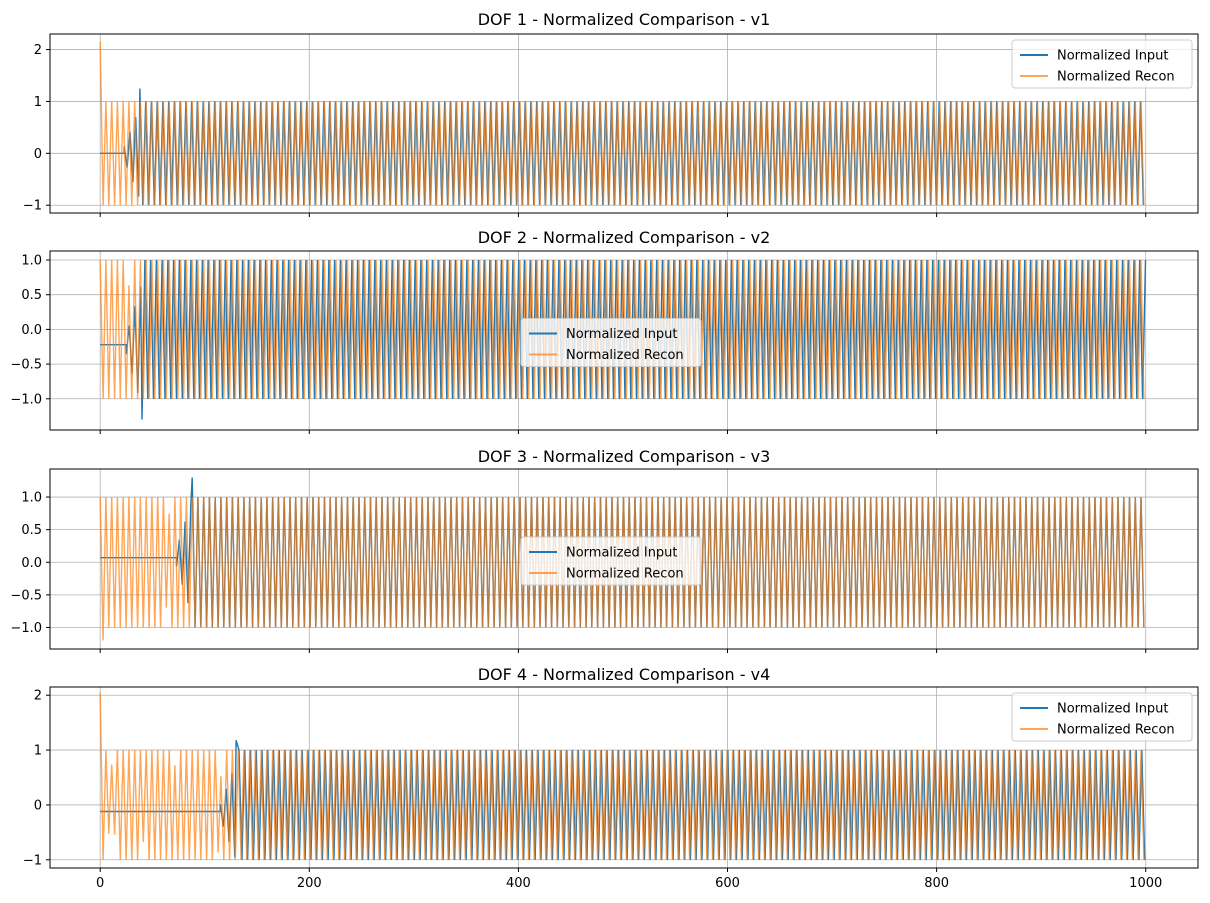 Image resolution: width=1210 pixels, height=903 pixels. What do you see at coordinates (1145, 883) in the screenshot?
I see `x-tick-label: 1000` at bounding box center [1145, 883].